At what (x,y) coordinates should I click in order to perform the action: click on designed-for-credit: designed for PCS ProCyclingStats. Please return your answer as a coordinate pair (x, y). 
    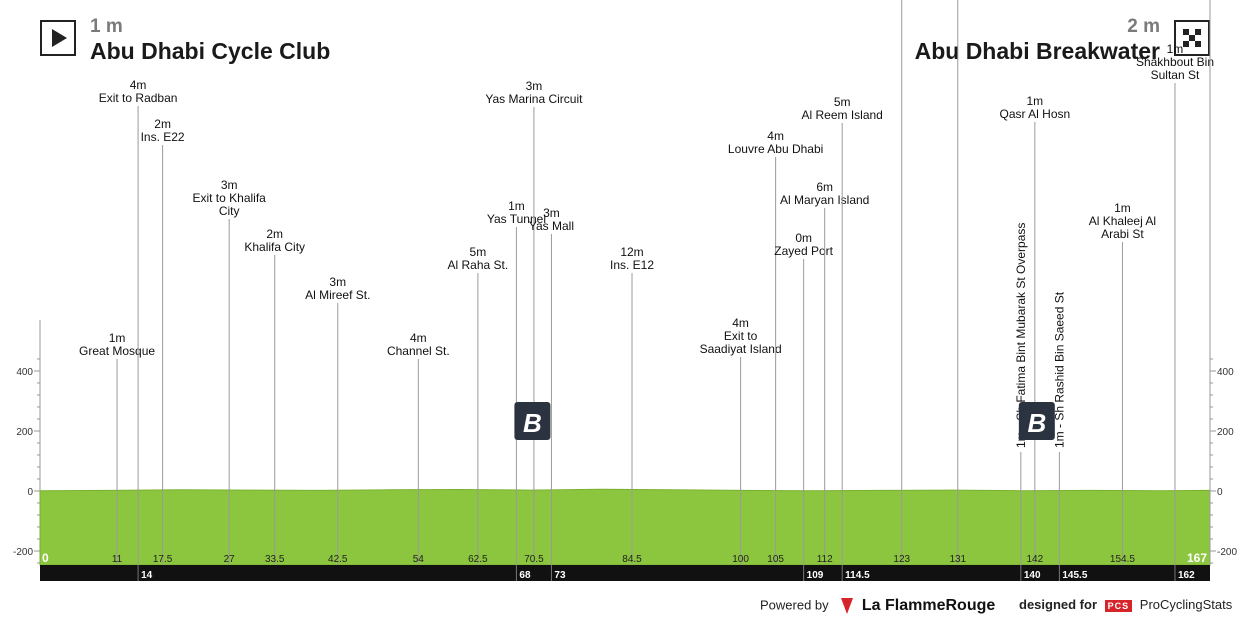
    Looking at the image, I should click on (1125, 604).